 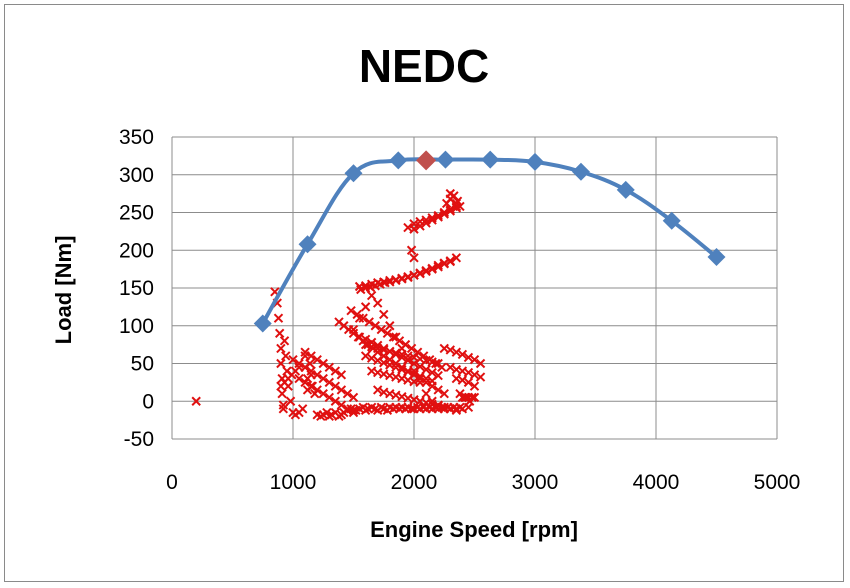 What do you see at coordinates (338, 305) in the screenshot?
I see `operating-points` at bounding box center [338, 305].